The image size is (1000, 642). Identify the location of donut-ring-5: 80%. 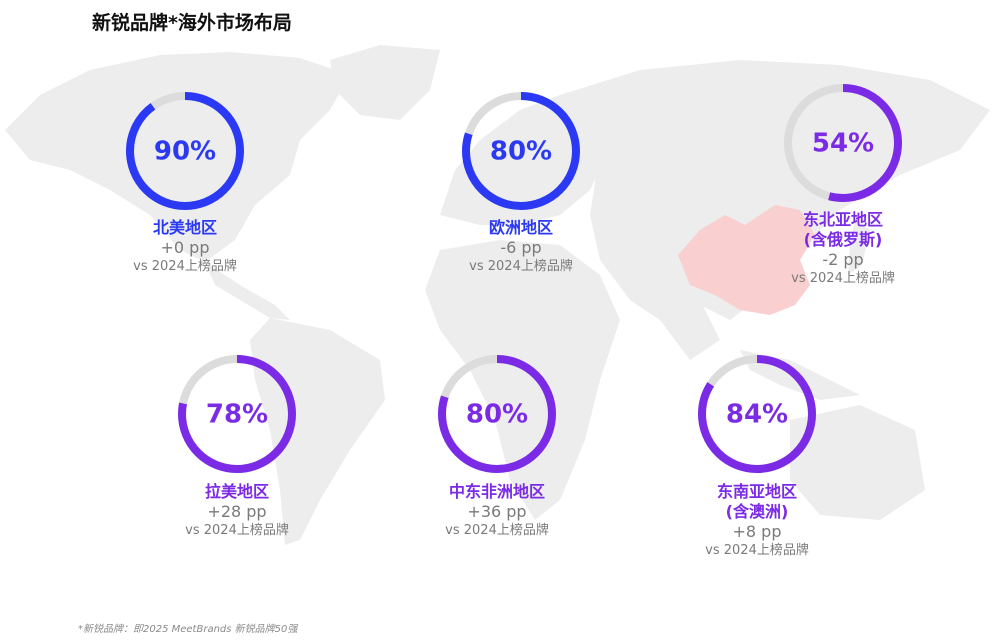
(497, 414).